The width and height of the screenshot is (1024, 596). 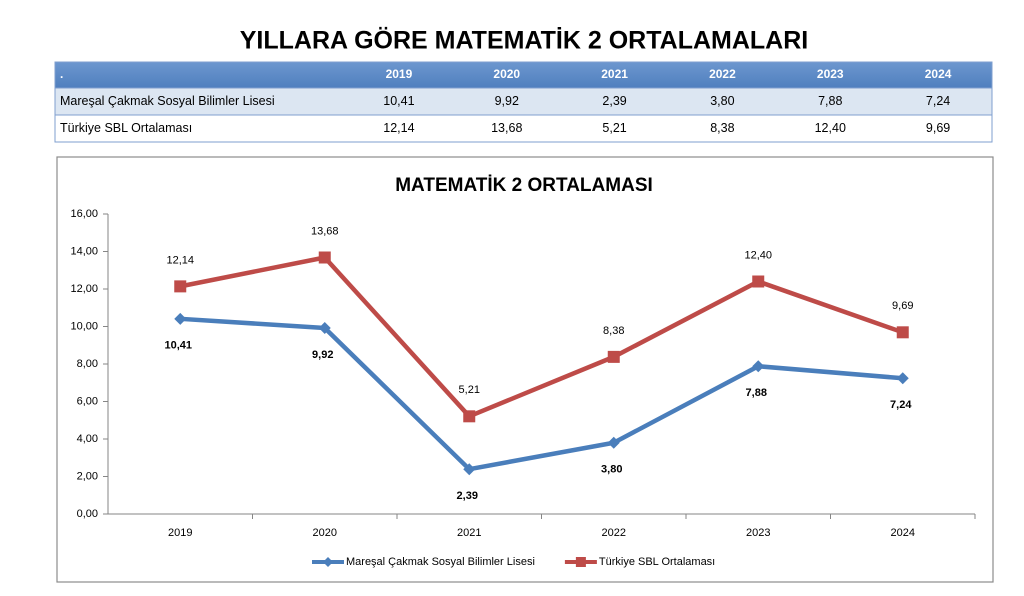 What do you see at coordinates (614, 101) in the screenshot?
I see `table-cell: 2,39` at bounding box center [614, 101].